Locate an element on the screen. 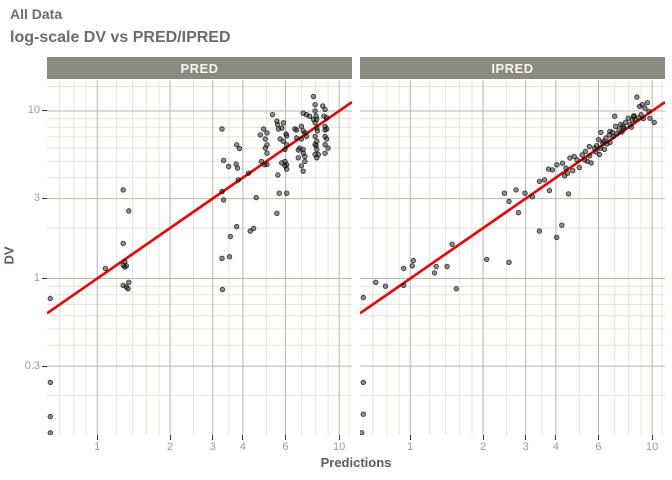 Image resolution: width=672 pixels, height=480 pixels. chart-title: All Data is located at coordinates (36, 14).